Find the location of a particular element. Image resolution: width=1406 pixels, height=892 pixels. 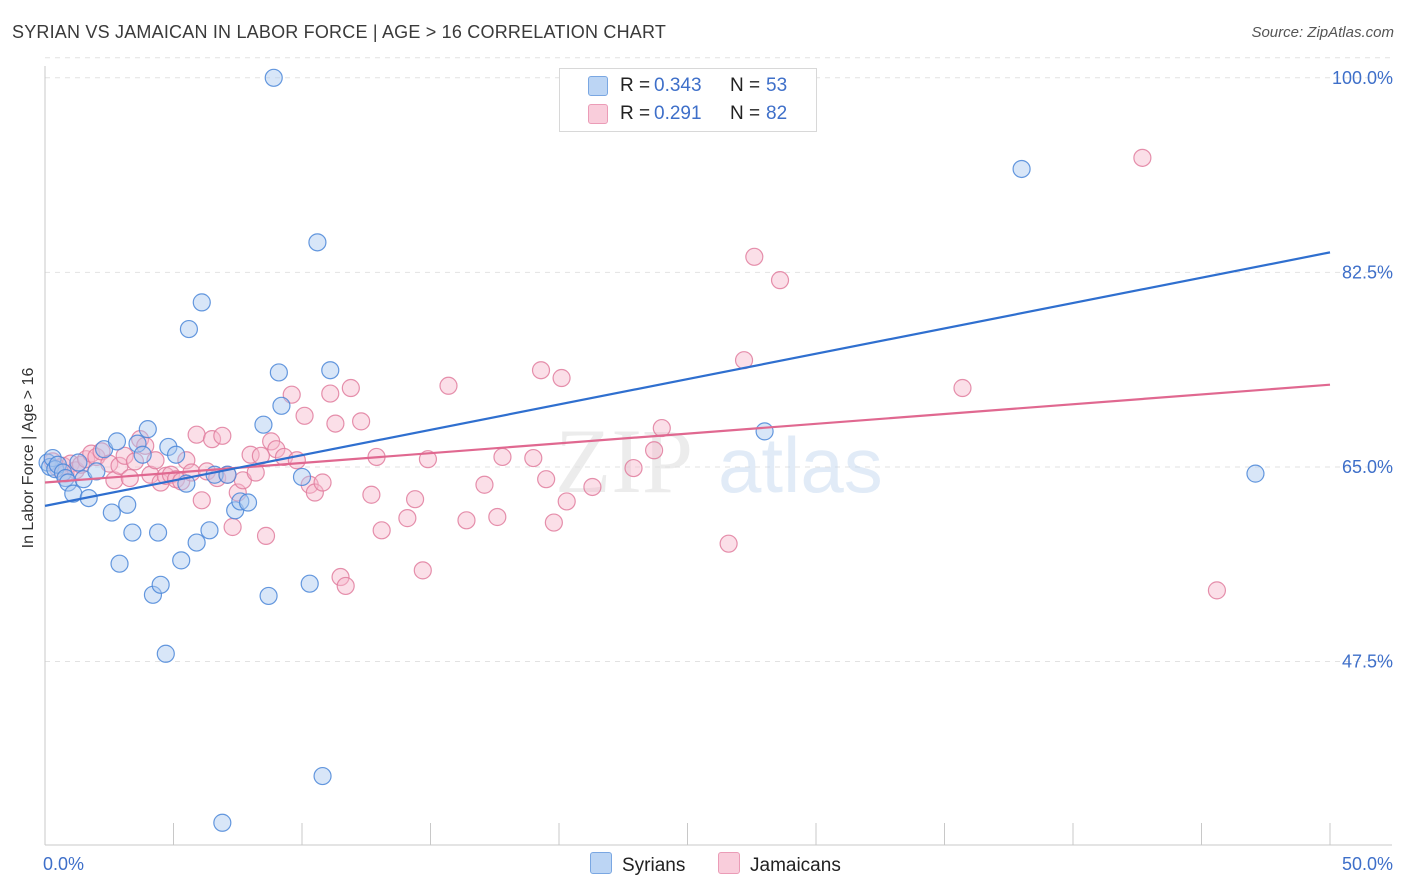

jamaican-trend-line is located at coordinates (687, 433).